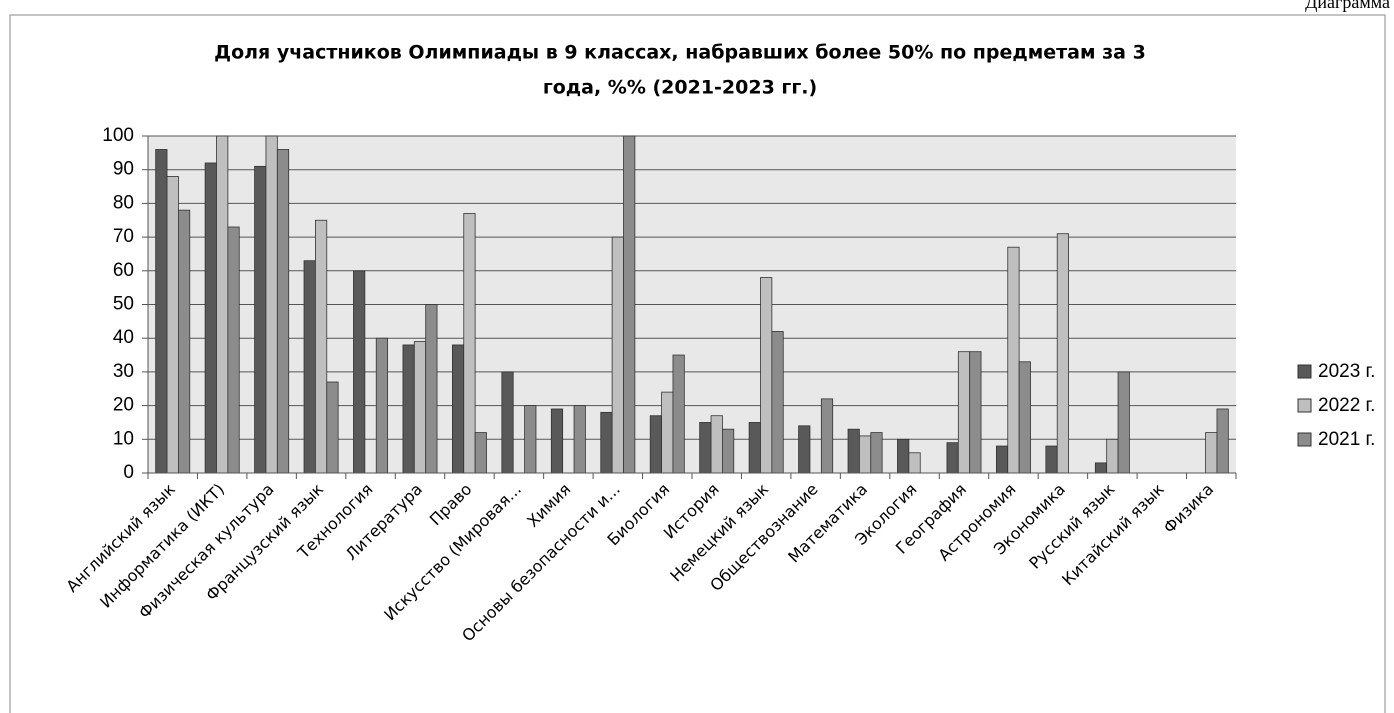 Image resolution: width=1394 pixels, height=713 pixels. I want to click on y-tick-label: 50, so click(123, 304).